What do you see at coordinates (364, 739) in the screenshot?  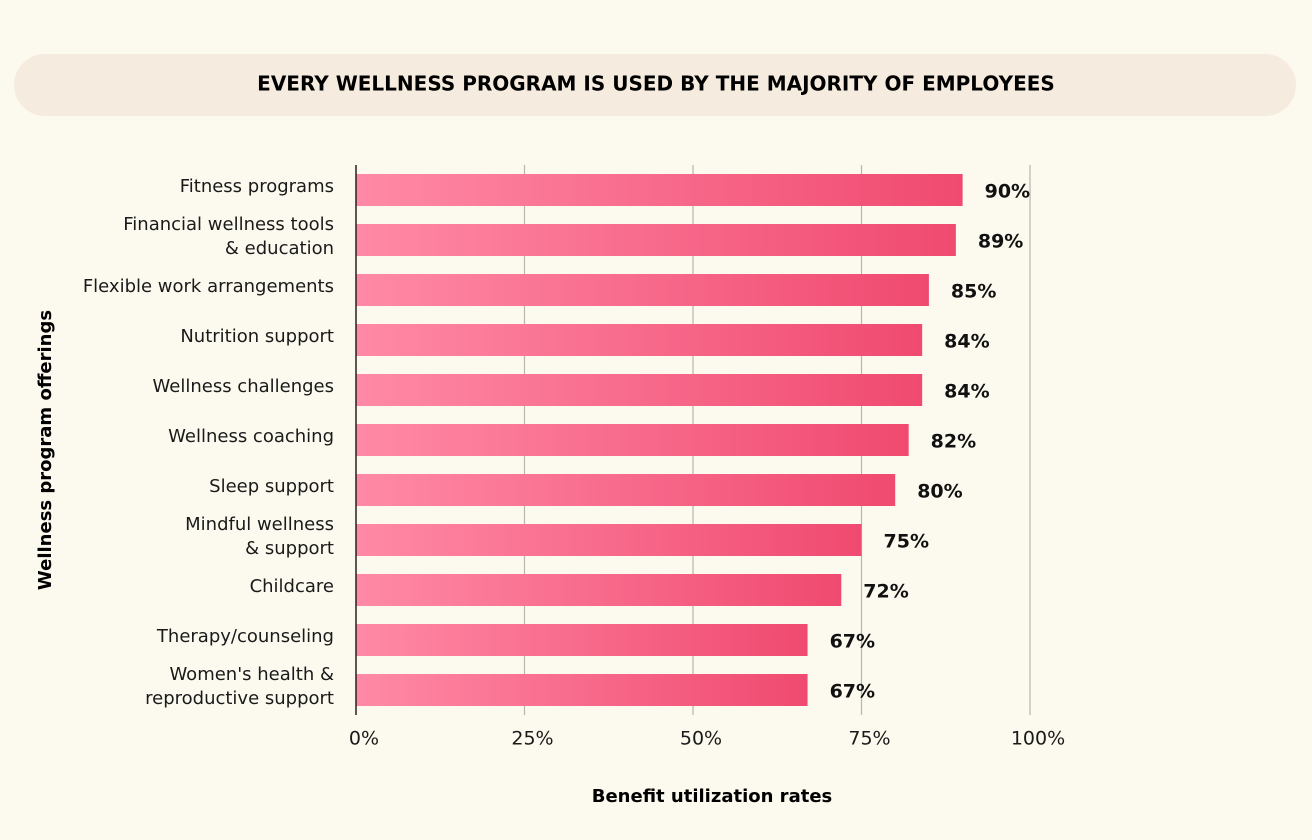 I see `x-tick-label: 0%` at bounding box center [364, 739].